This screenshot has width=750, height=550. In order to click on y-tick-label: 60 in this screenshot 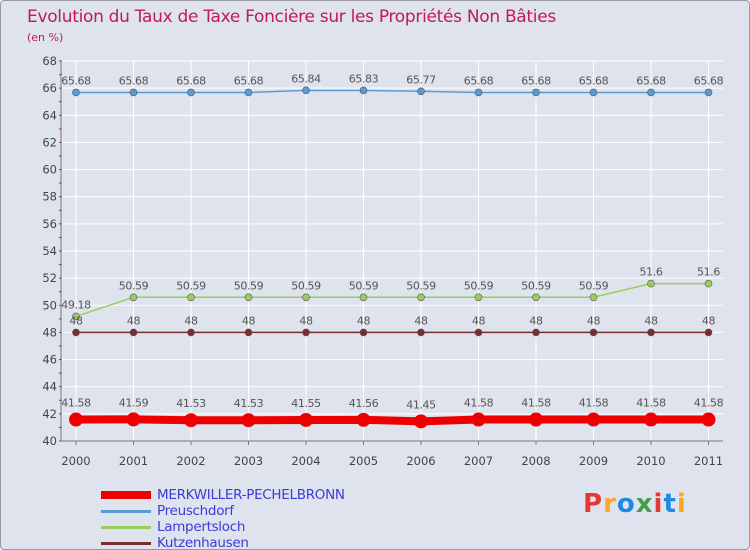, I will do `click(49, 170)`.